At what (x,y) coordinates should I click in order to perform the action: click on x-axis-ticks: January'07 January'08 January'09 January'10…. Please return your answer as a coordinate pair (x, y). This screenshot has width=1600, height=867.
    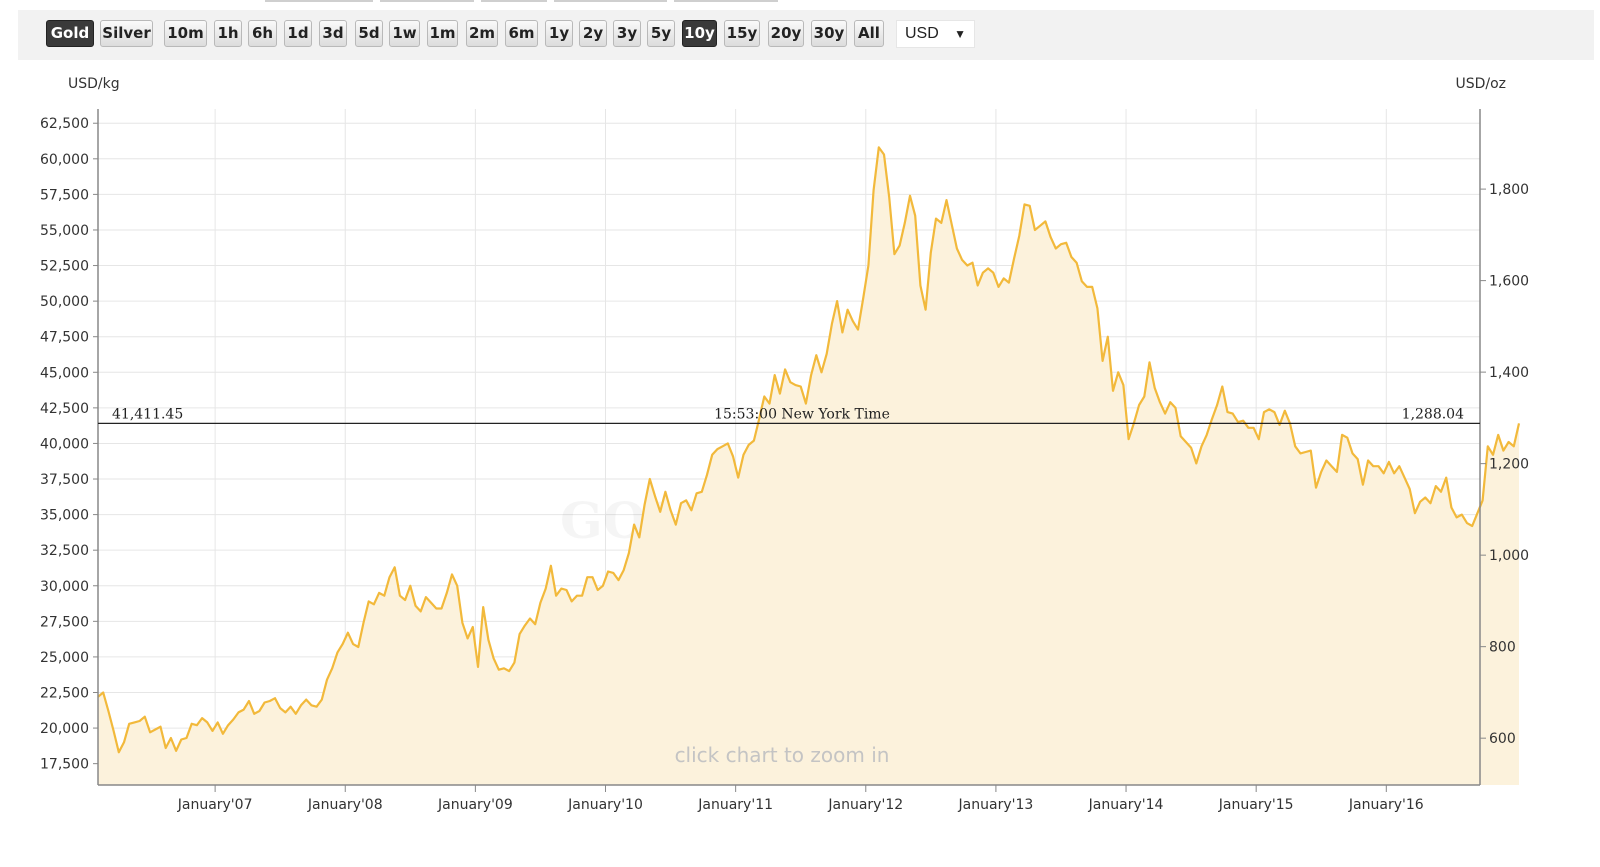
    Looking at the image, I should click on (800, 799).